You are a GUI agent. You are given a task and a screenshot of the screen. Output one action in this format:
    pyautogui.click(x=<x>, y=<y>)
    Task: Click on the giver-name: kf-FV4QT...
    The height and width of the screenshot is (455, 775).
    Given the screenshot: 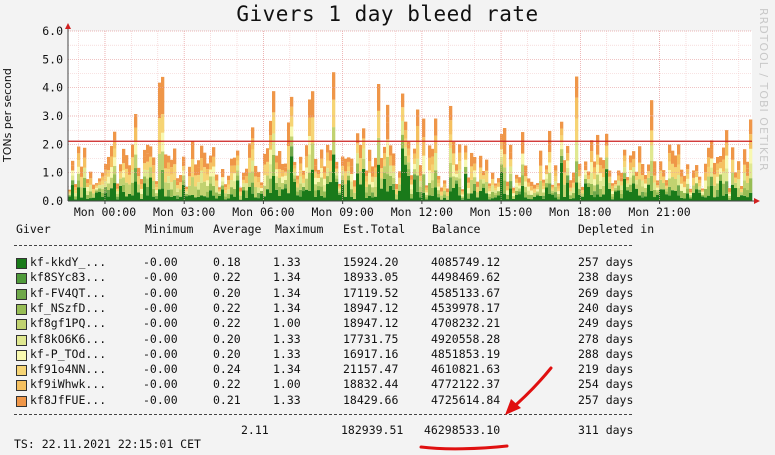 What is the action you would take?
    pyautogui.click(x=68, y=292)
    